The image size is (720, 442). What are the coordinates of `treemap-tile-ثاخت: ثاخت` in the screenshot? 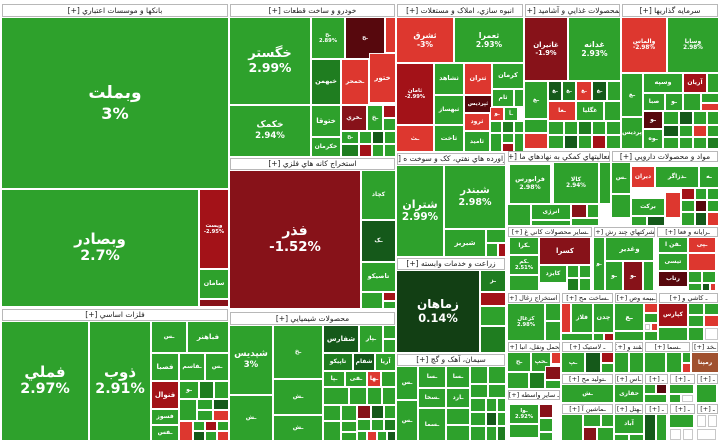 It's located at (449, 138).